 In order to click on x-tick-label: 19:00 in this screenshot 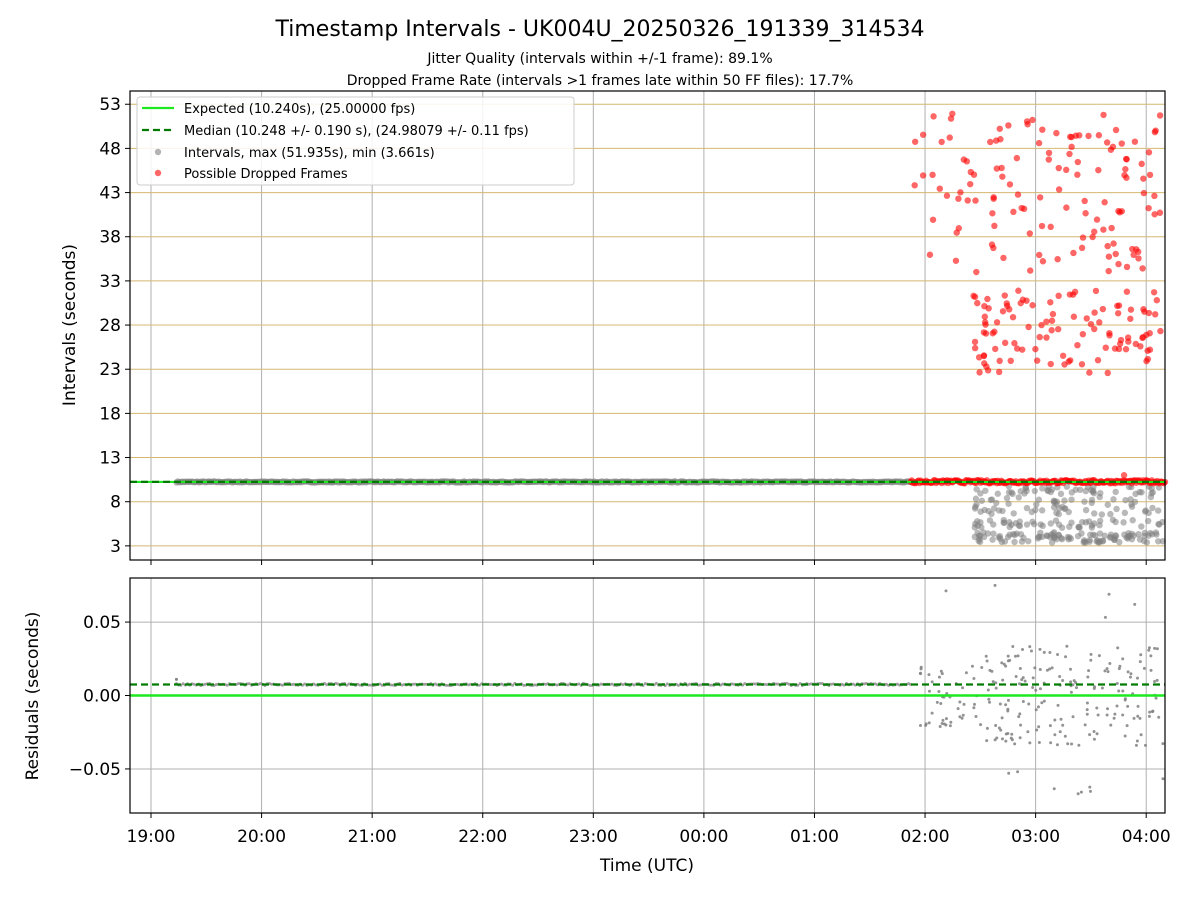, I will do `click(151, 837)`.